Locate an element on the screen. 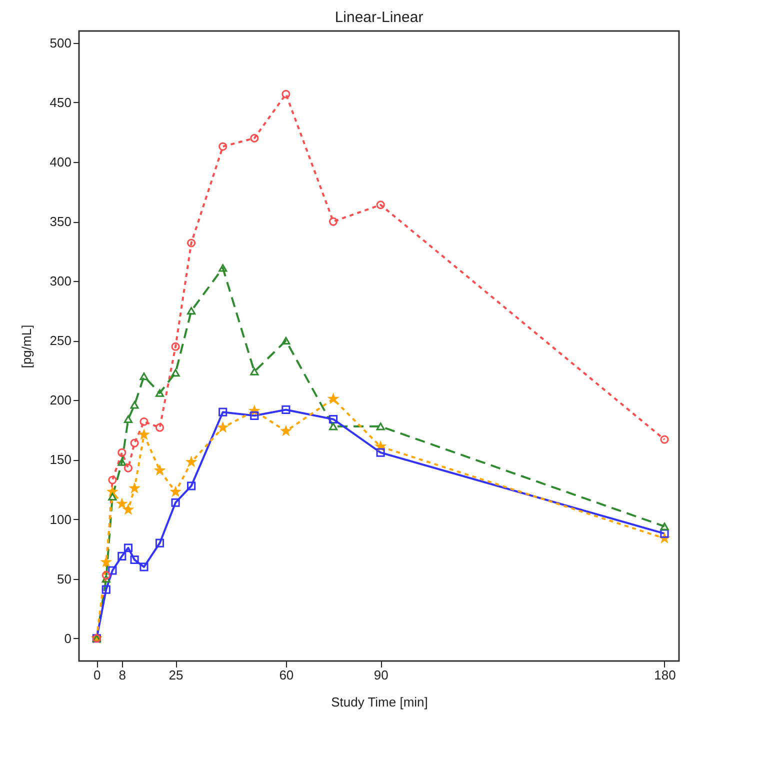 Image resolution: width=761 pixels, height=769 pixels. x-tick-label: 0 is located at coordinates (97, 675).